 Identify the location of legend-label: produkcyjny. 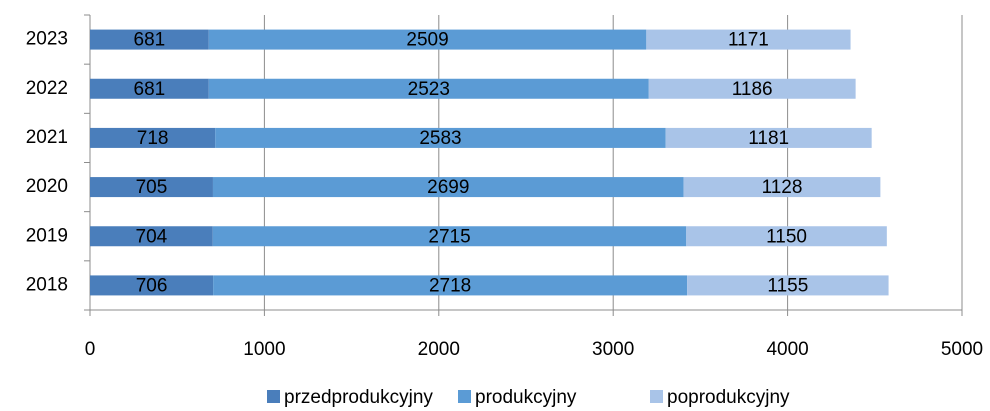
(526, 397).